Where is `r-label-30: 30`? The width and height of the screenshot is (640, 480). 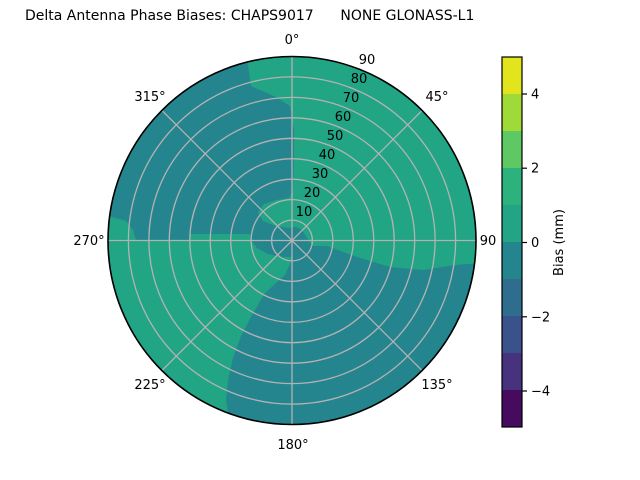 r-label-30: 30 is located at coordinates (320, 174).